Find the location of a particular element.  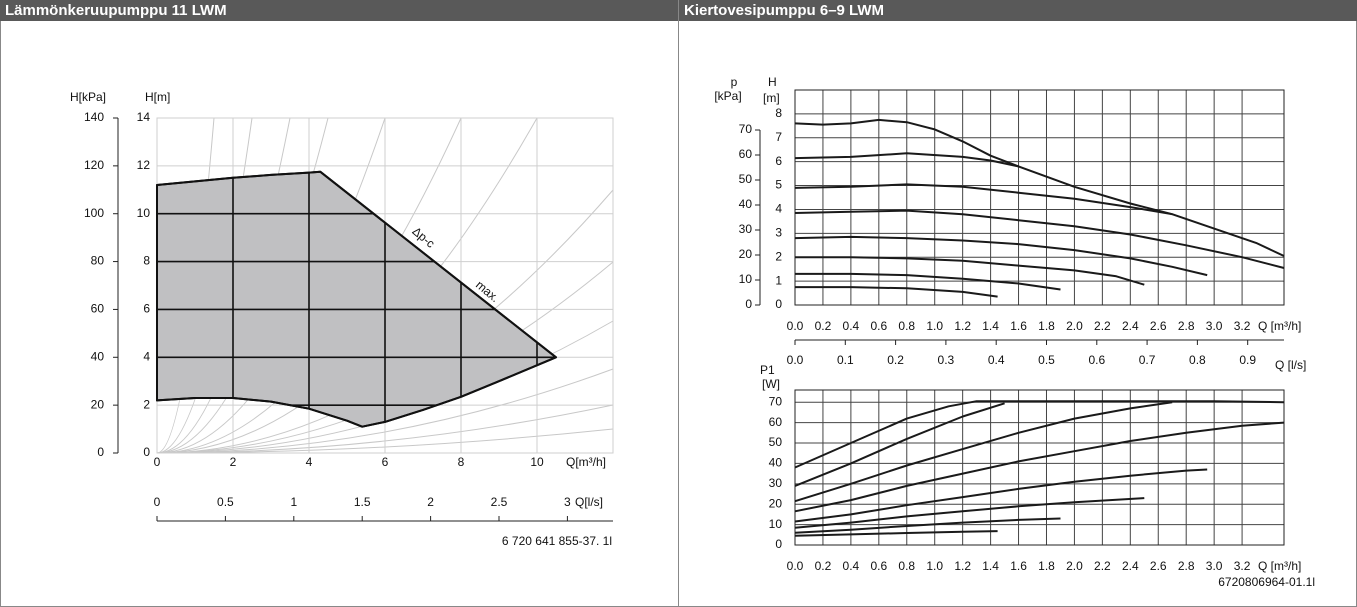

y-tick-label: 12 is located at coordinates (144, 165).